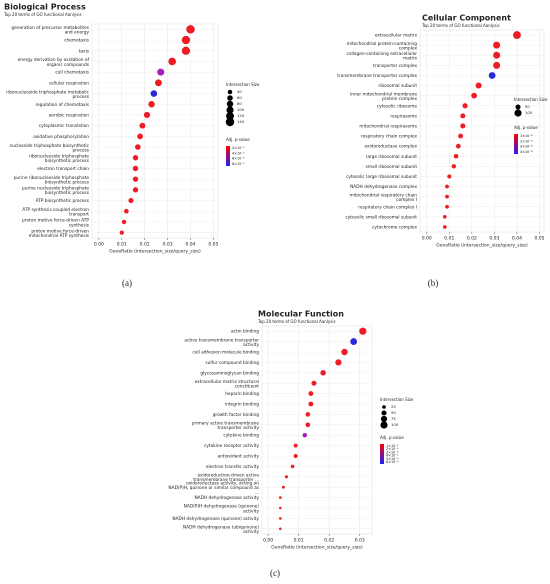 The image size is (550, 584). Describe the element at coordinates (238, 164) in the screenshot. I see `color-legend-label: 8×10⁻⁵` at that location.